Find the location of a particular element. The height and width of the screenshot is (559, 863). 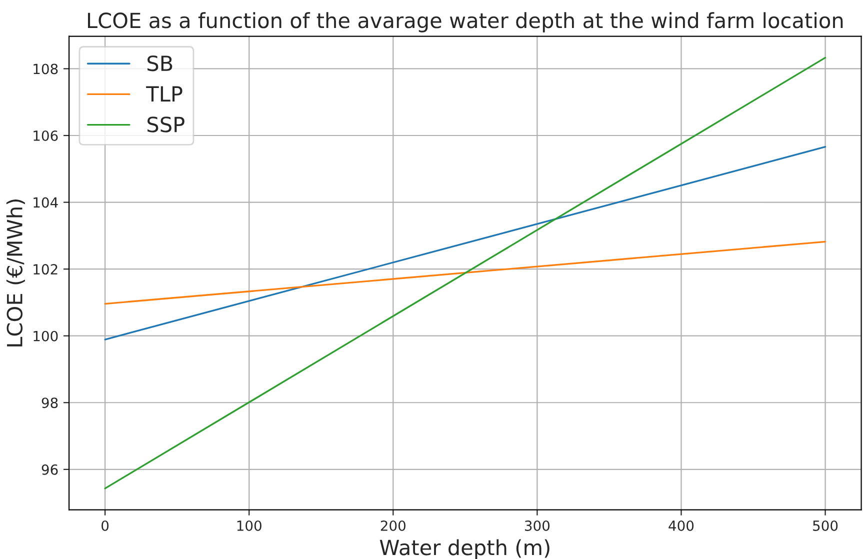

legend-label: SB is located at coordinates (159, 63).